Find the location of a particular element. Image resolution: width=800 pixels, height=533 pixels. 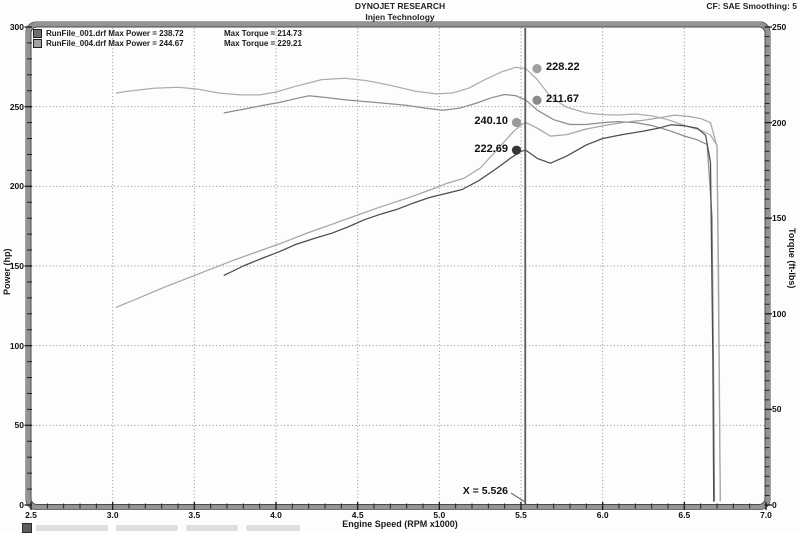

runfile-004-power-label: RunFile_004.drf Max Power = 244.67 is located at coordinates (115, 43).